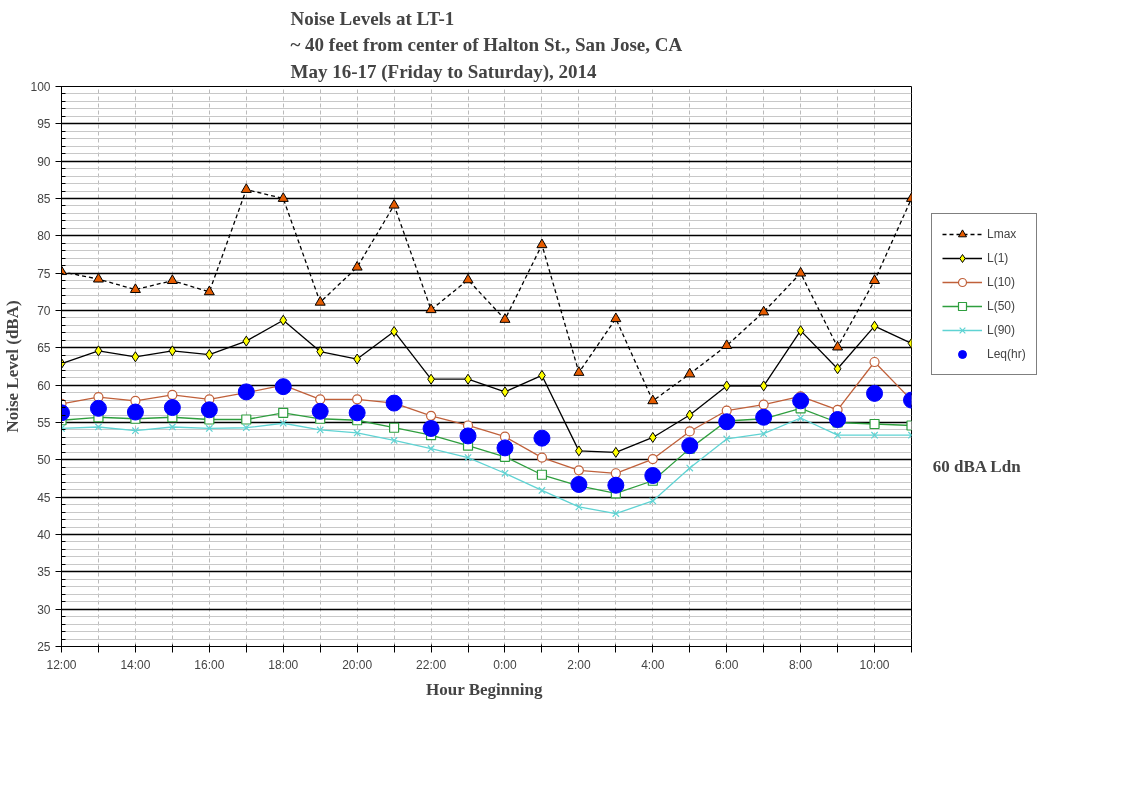 Image resolution: width=1144 pixels, height=786 pixels. I want to click on y-tick-label: 80, so click(44, 236).